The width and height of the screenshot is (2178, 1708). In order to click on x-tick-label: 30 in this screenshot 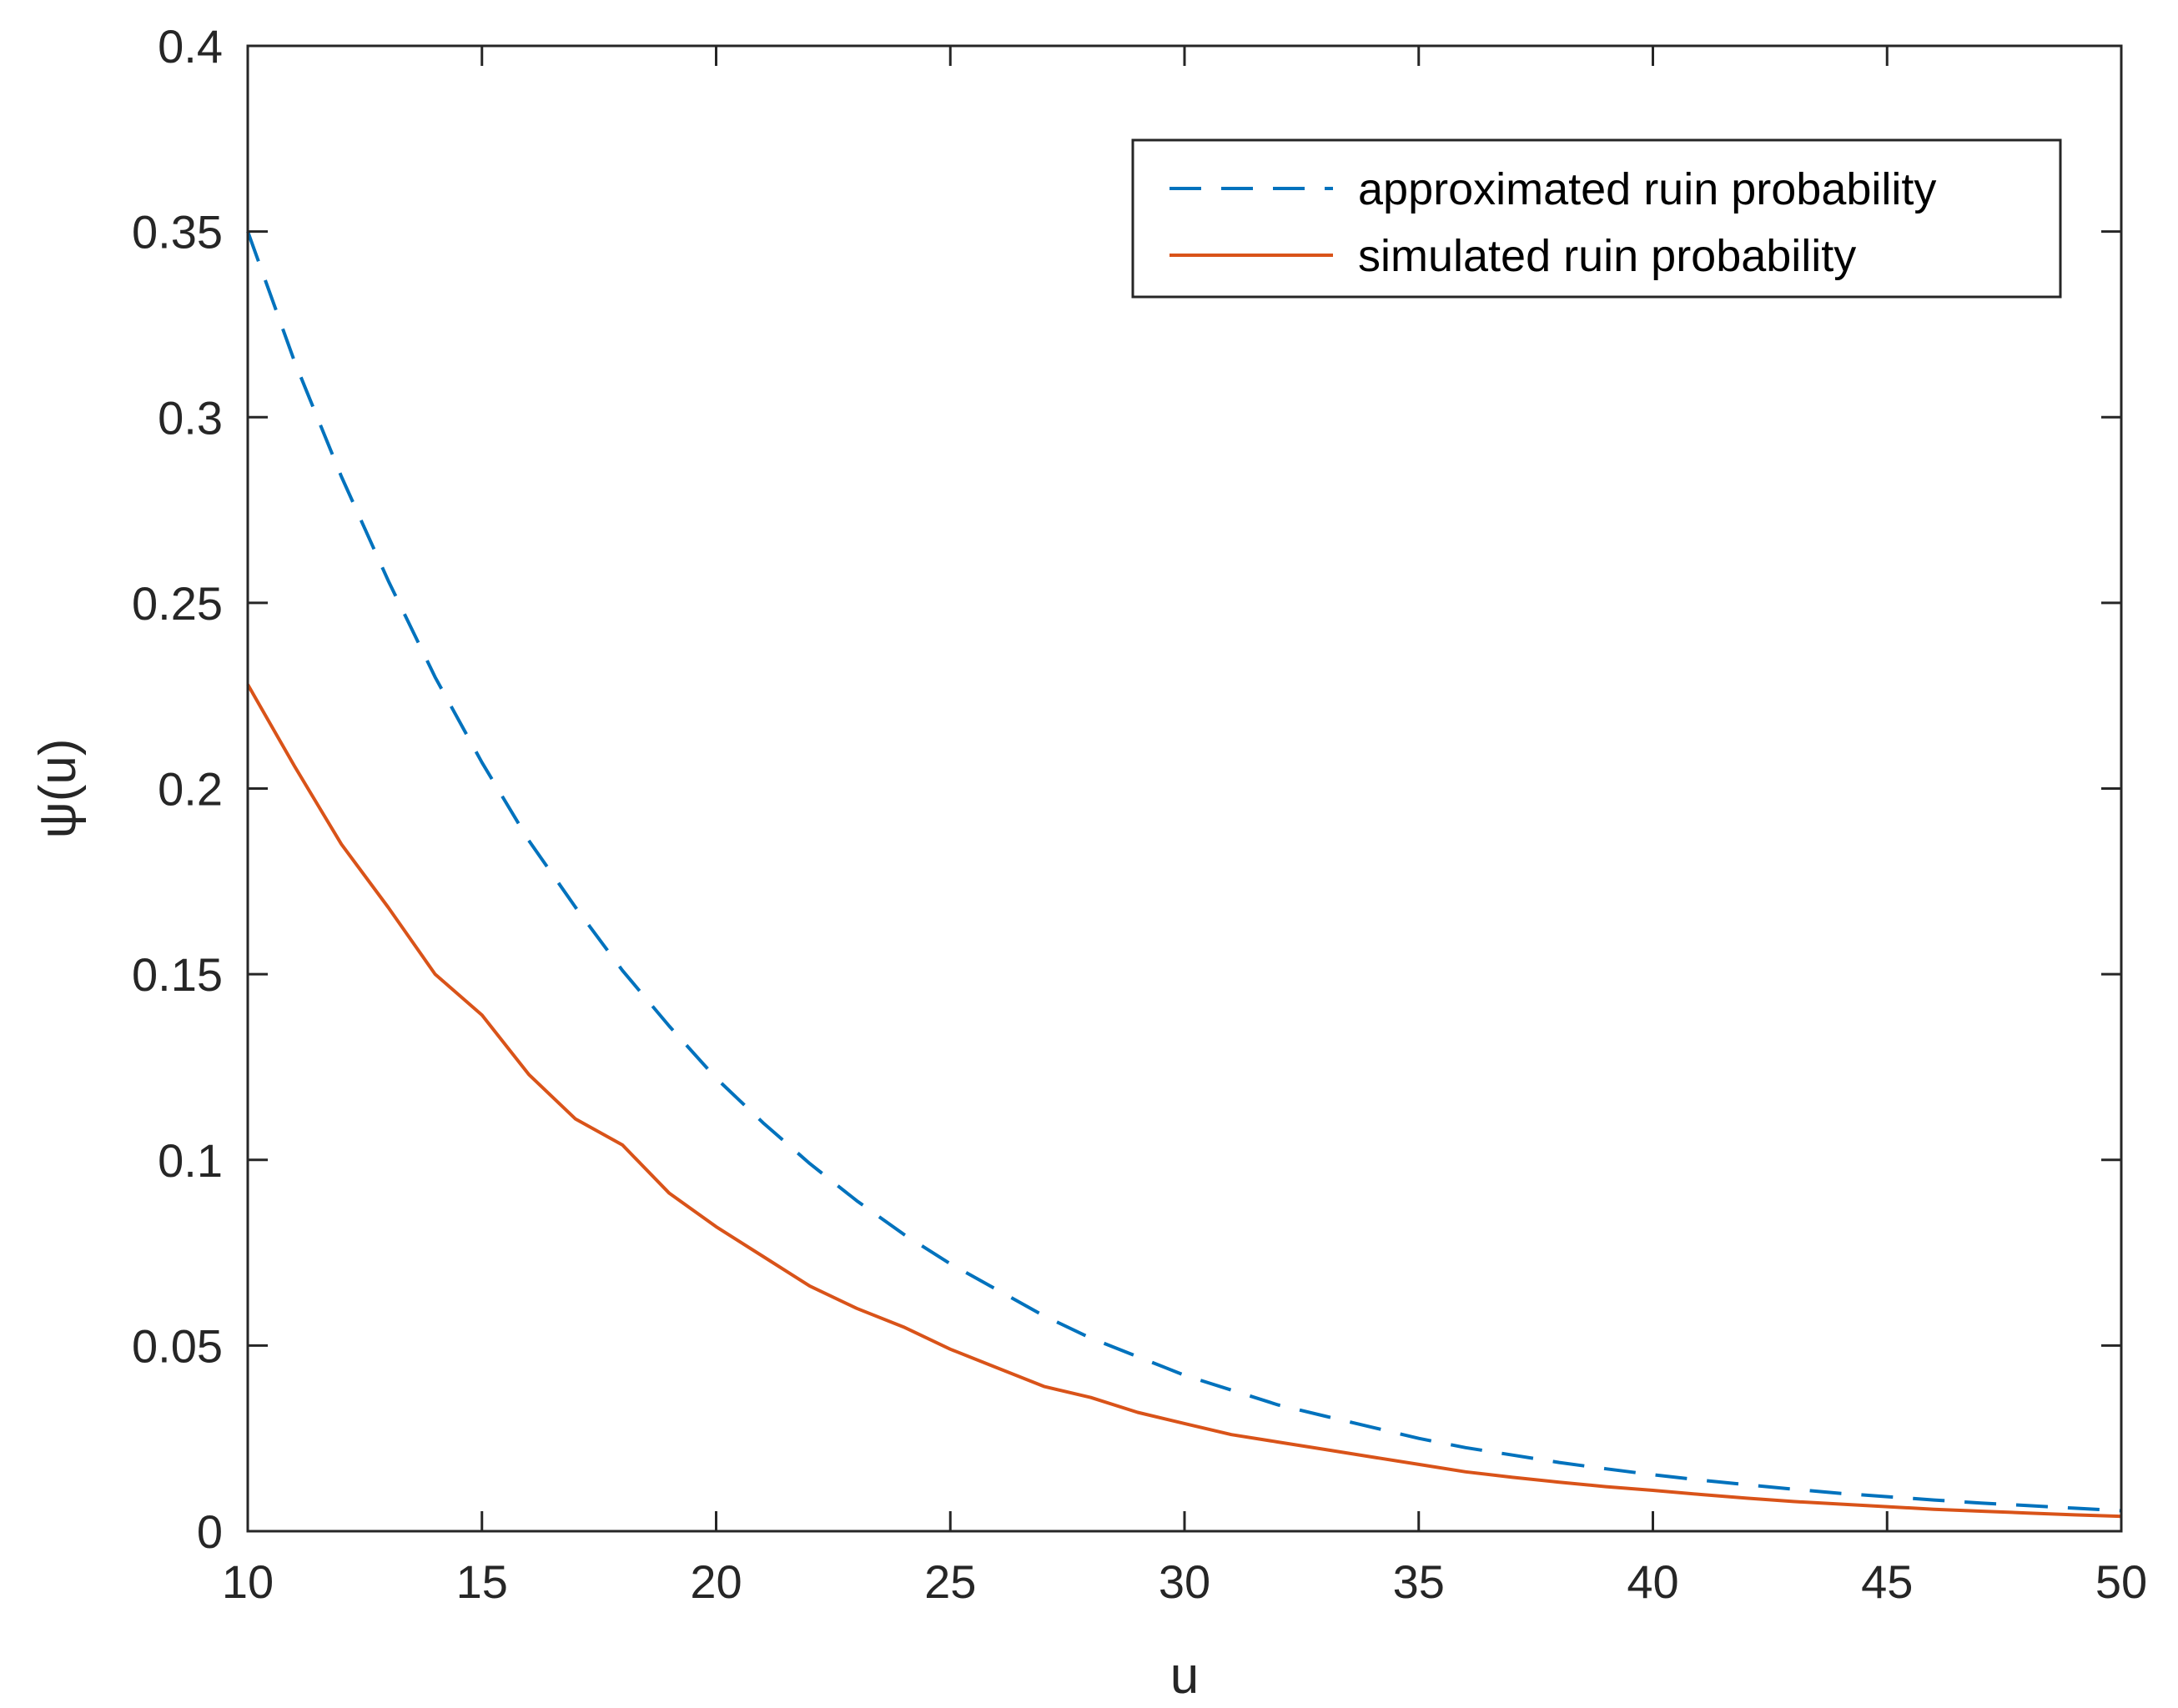, I will do `click(1184, 1581)`.